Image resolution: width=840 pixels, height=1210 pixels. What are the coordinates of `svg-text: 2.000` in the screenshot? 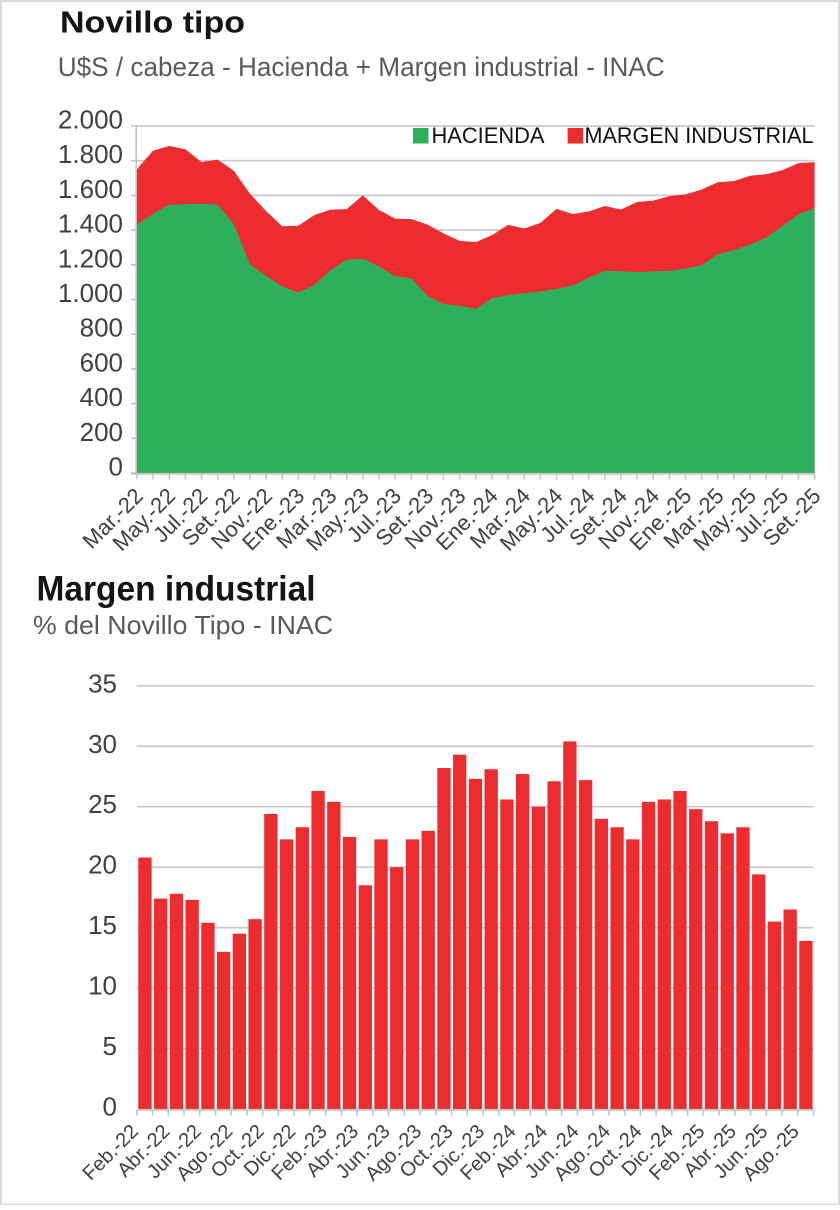 It's located at (90, 120).